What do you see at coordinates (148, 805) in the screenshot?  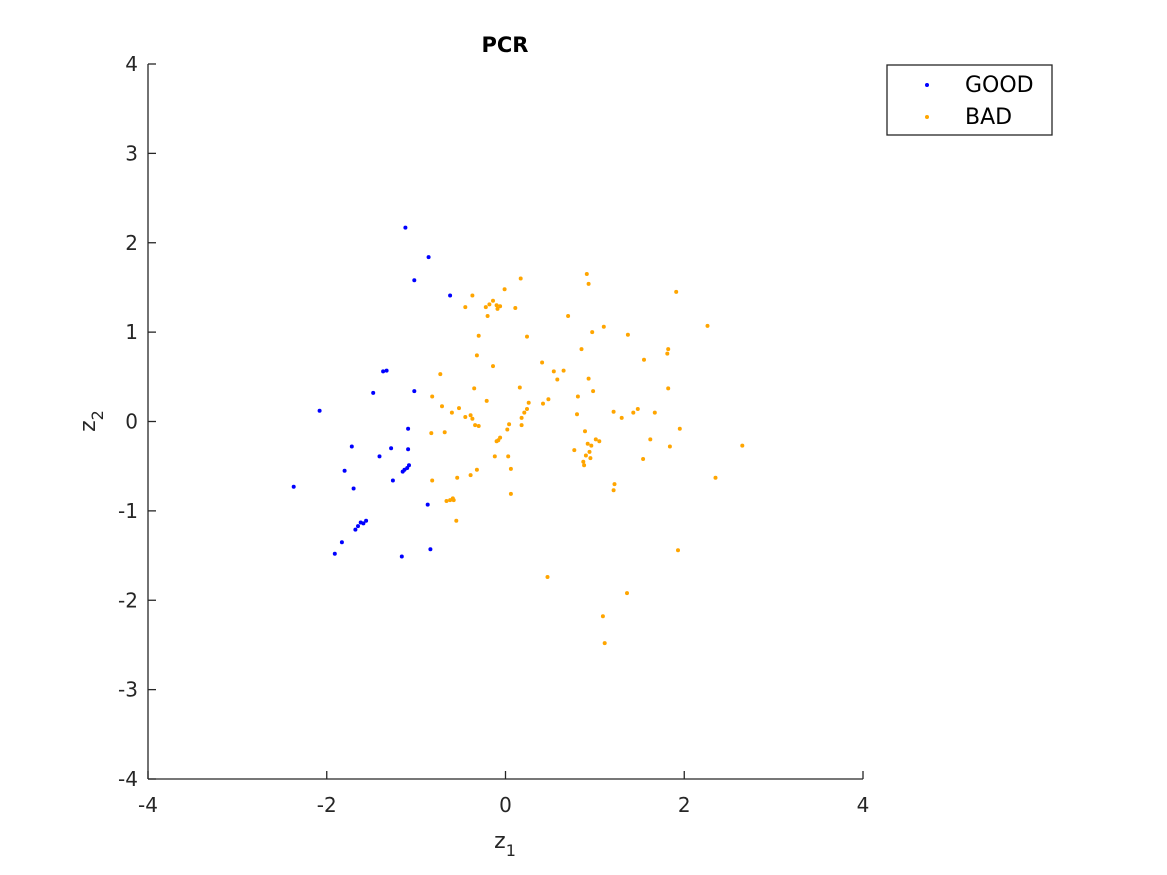 I see `x-tick-label: -4` at bounding box center [148, 805].